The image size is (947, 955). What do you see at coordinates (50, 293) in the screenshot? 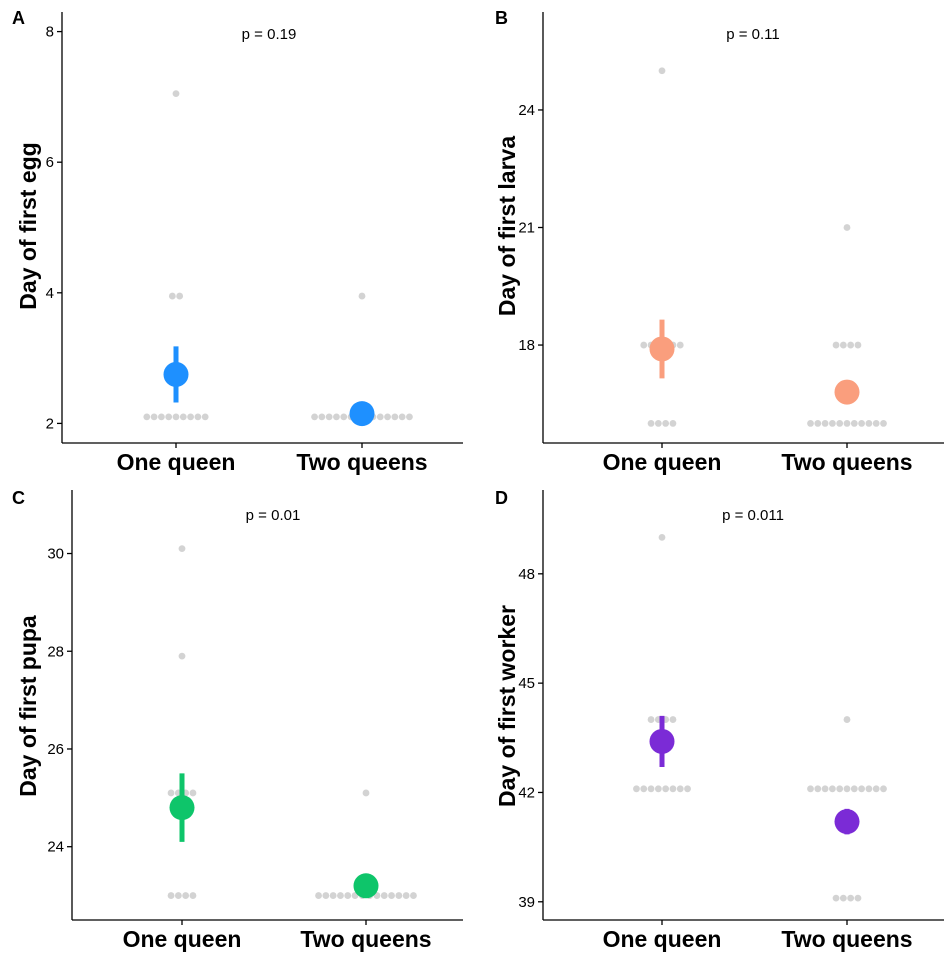
I see `y-tick-label: 4` at bounding box center [50, 293].